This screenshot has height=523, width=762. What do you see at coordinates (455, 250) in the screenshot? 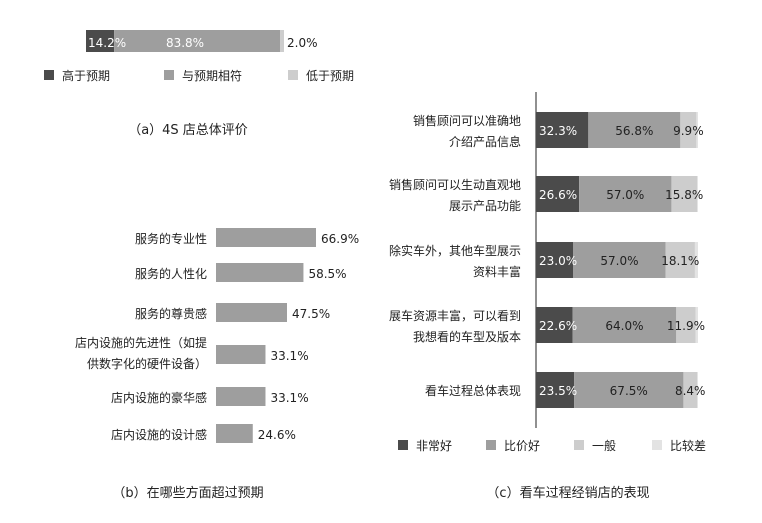
I see `panel-c-category-label-3-1: 除实车外，其他车型展示` at bounding box center [455, 250].